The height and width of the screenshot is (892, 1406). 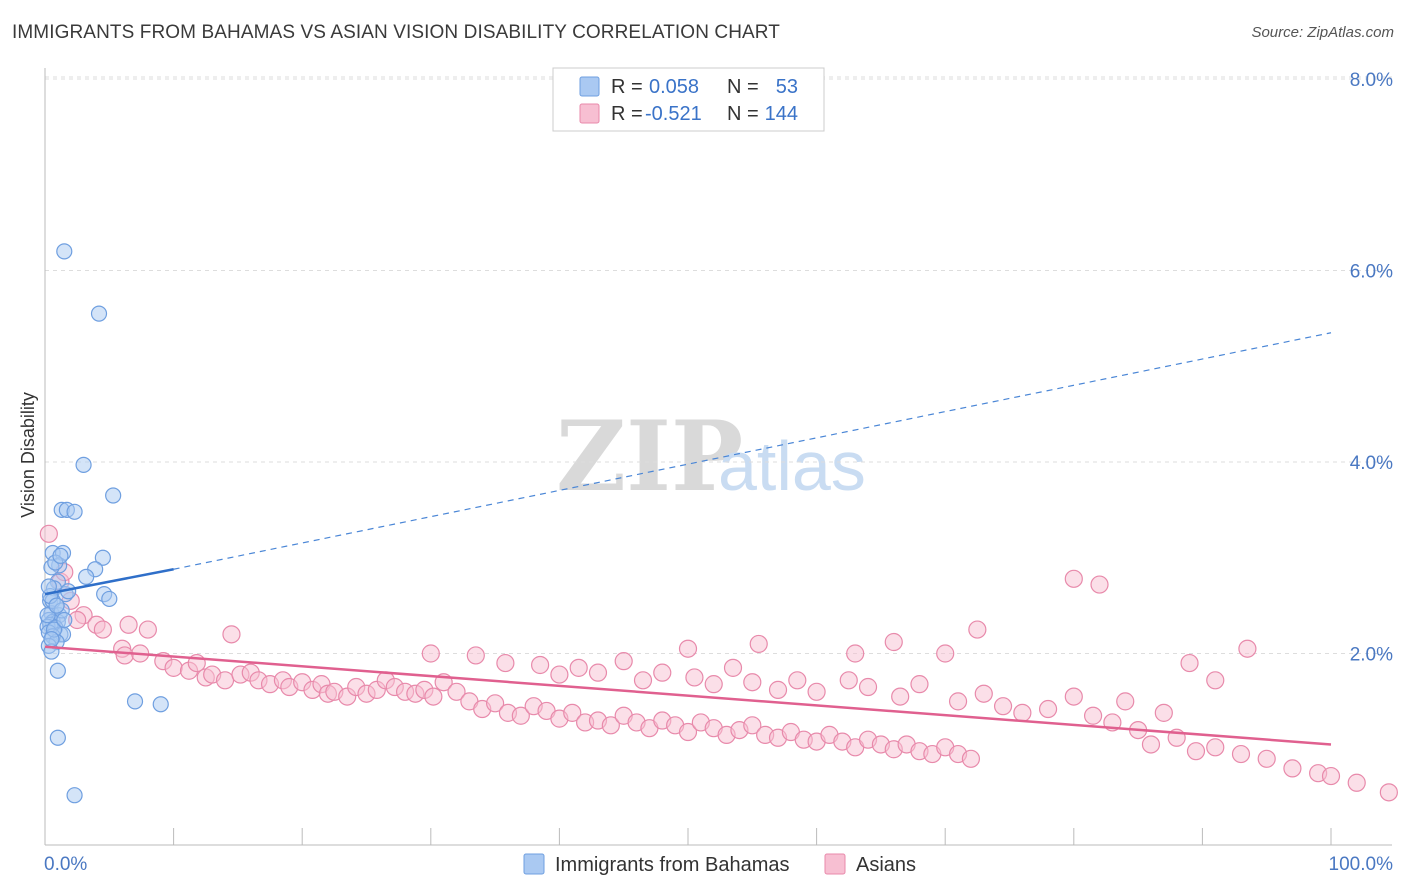 What do you see at coordinates (688, 695) in the screenshot?
I see `asians-trend-line` at bounding box center [688, 695].